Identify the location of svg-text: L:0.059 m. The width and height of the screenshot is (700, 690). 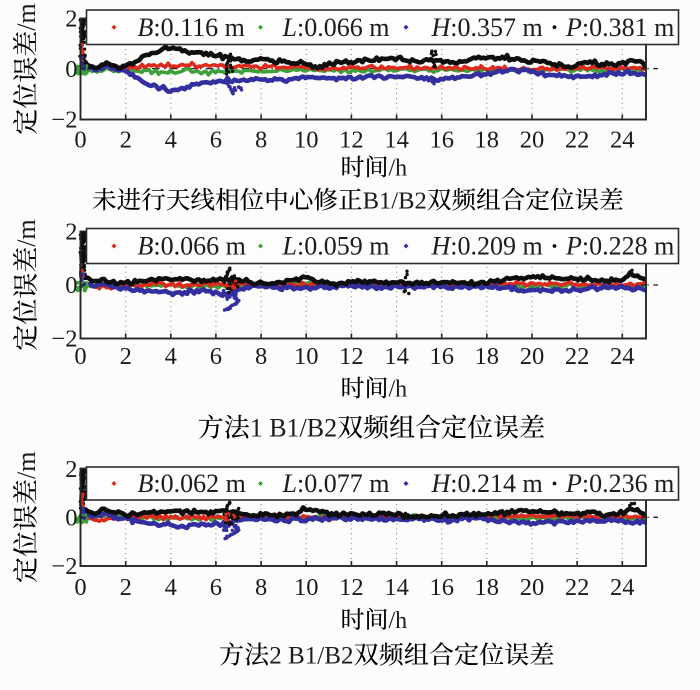
(336, 246).